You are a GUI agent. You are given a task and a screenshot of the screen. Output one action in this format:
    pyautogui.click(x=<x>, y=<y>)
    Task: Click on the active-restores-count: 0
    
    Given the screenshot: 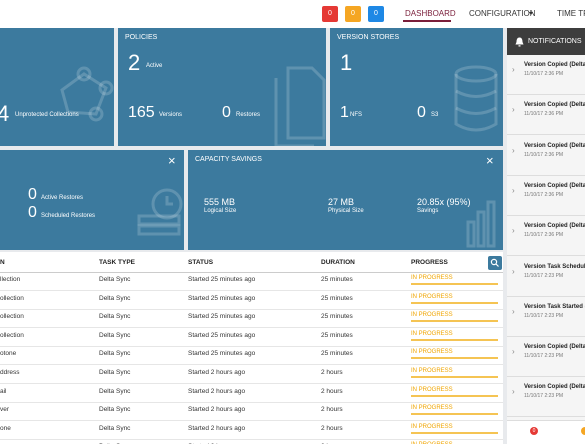 What is the action you would take?
    pyautogui.click(x=32, y=194)
    